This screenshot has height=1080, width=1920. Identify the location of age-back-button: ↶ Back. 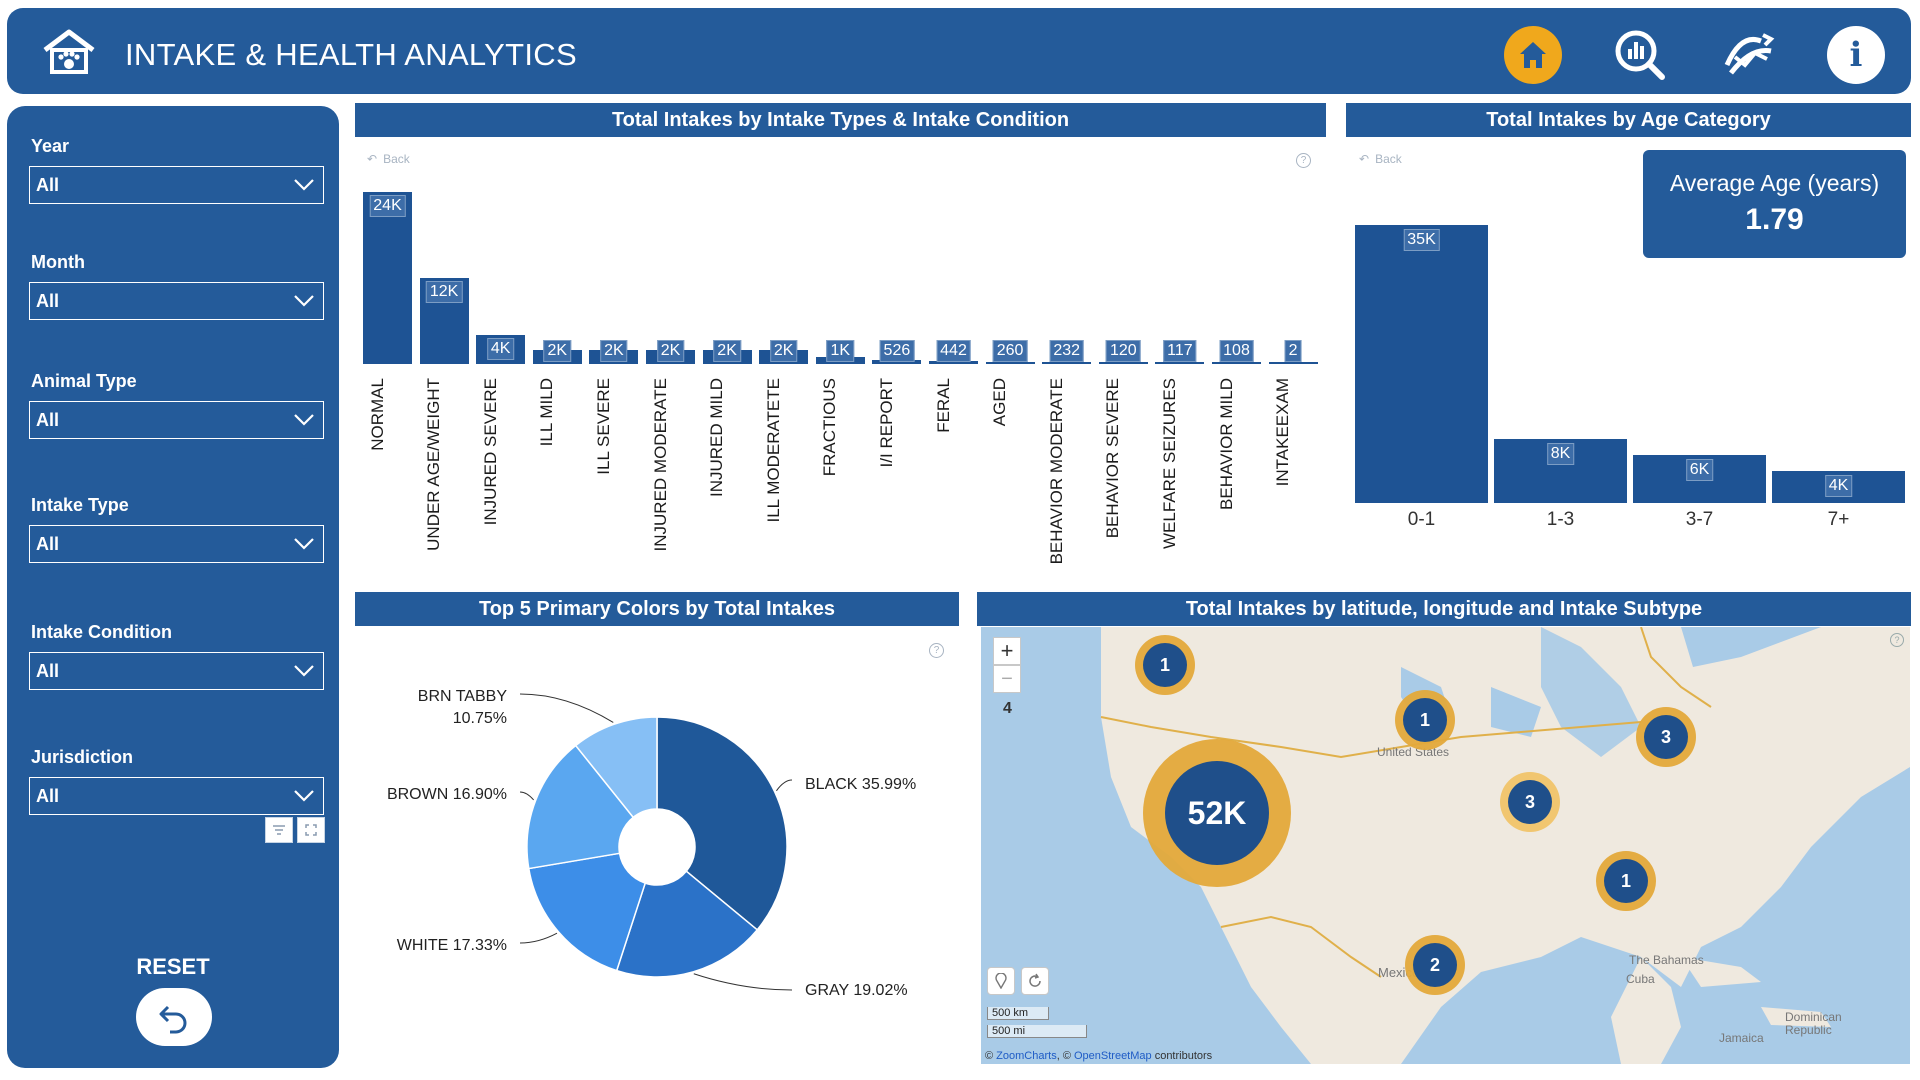
(1380, 159).